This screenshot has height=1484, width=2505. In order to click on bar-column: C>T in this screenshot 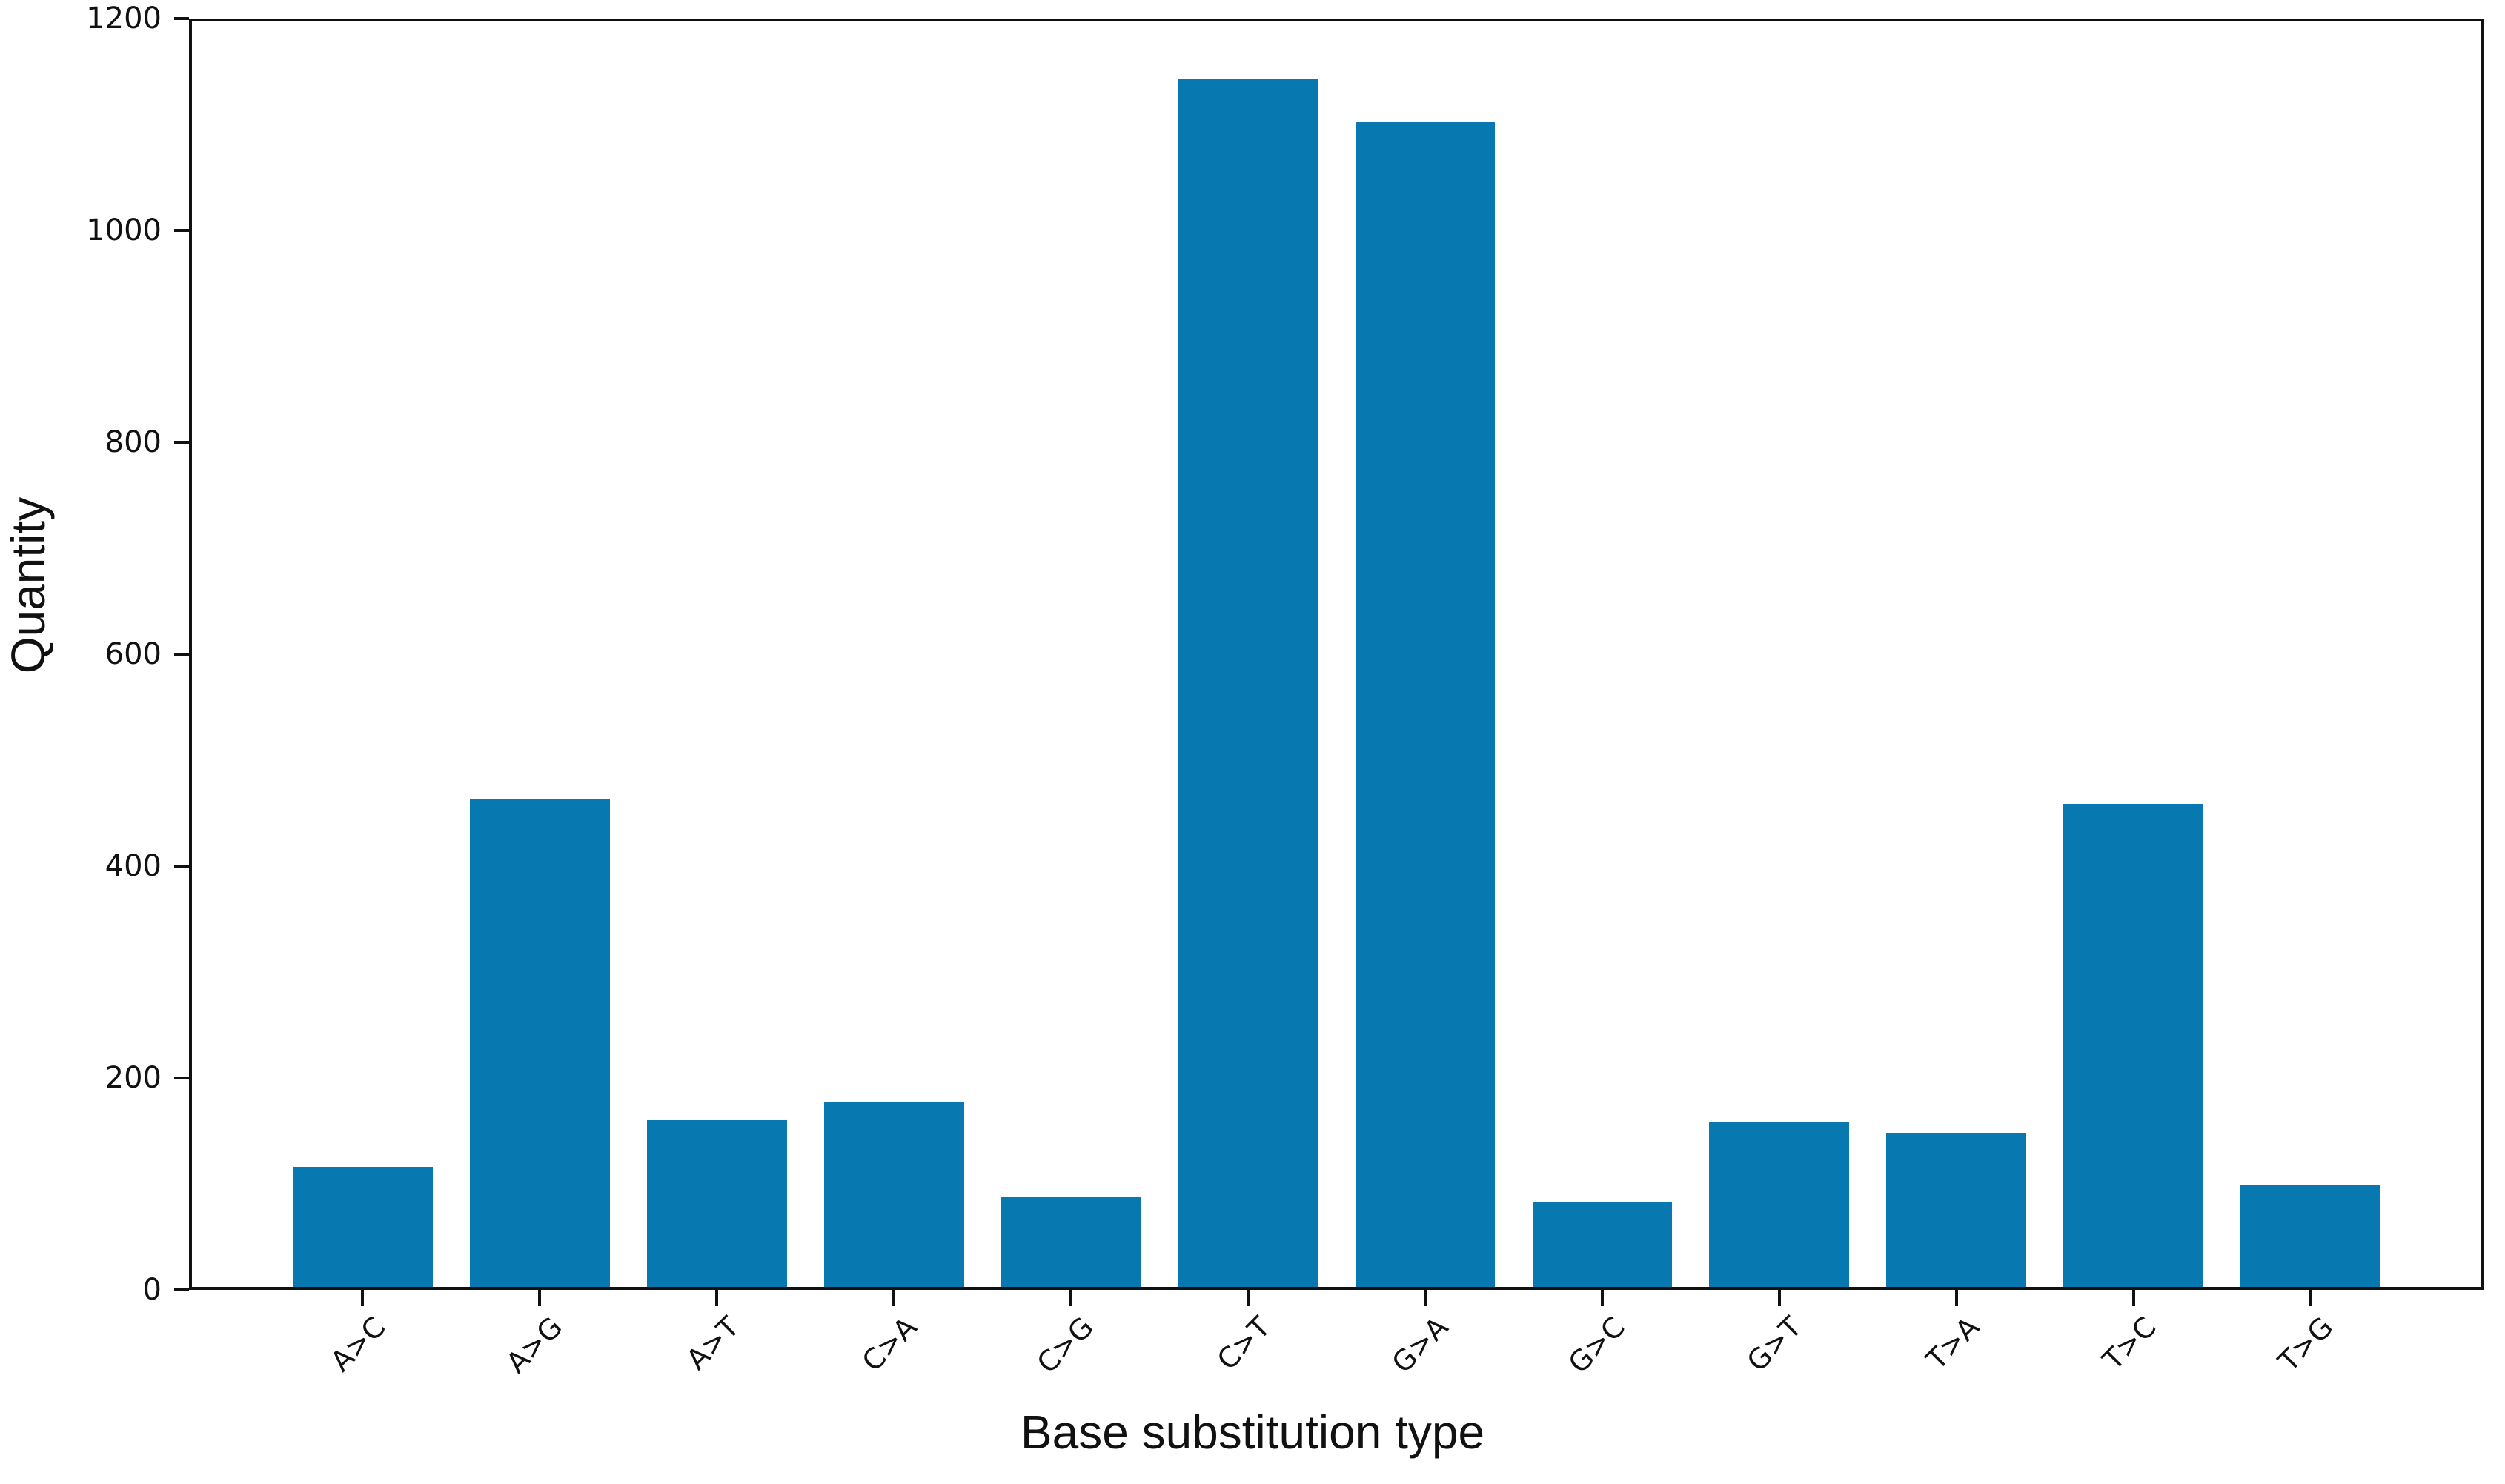, I will do `click(1248, 699)`.